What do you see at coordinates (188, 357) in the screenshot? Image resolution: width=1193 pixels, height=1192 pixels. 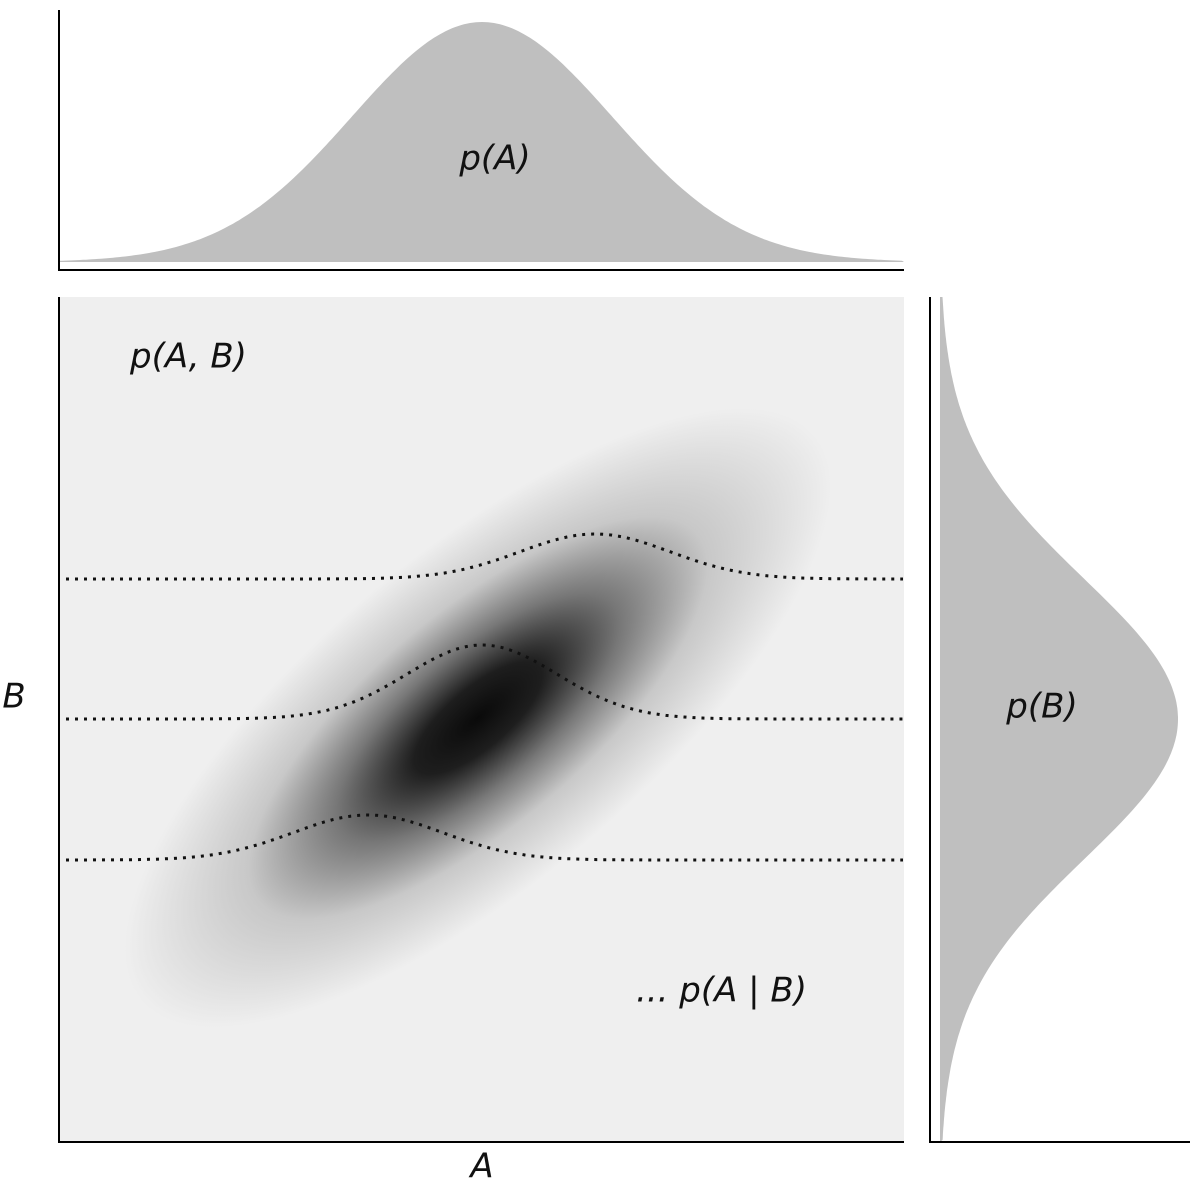 I see `joint-label: p(A, B)` at bounding box center [188, 357].